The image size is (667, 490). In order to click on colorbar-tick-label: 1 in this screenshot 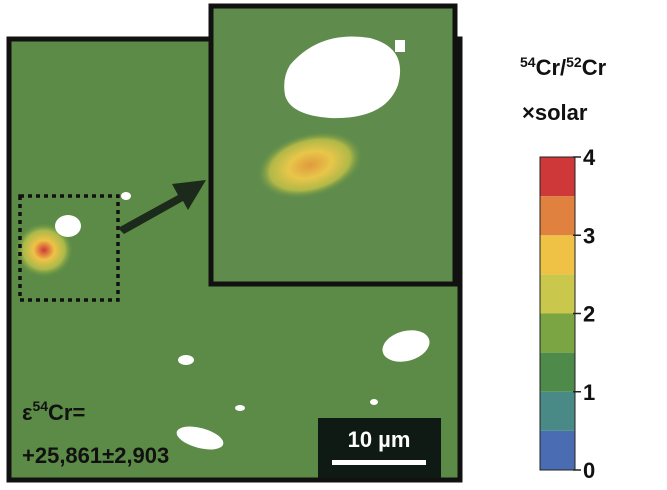, I will do `click(589, 392)`.